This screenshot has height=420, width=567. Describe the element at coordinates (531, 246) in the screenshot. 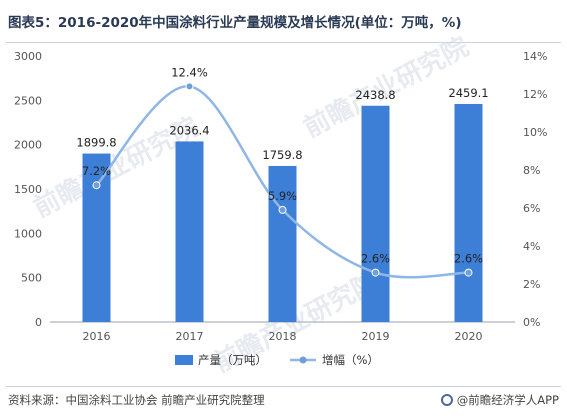

I see `y-right-tick-label: 4%` at that location.